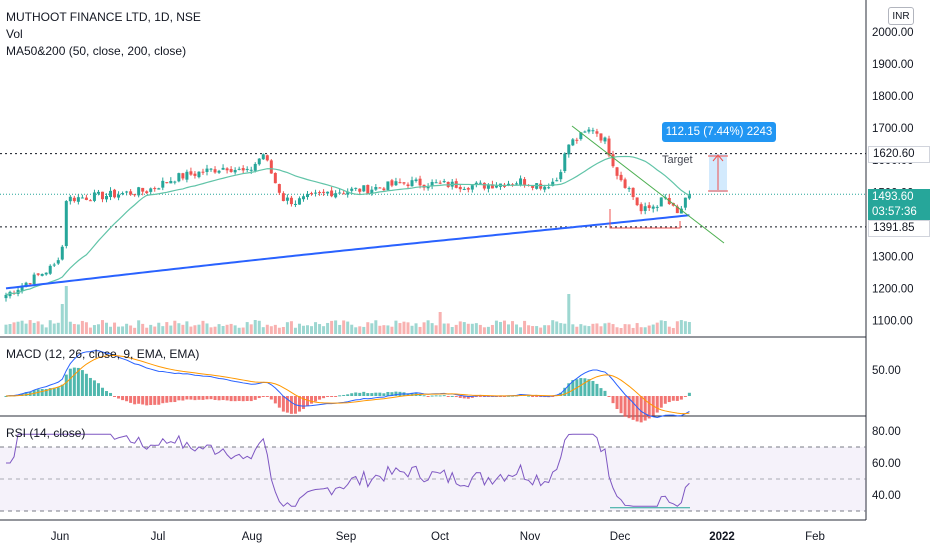 The width and height of the screenshot is (932, 550). Describe the element at coordinates (348, 470) in the screenshot. I see `rsi-line` at that location.